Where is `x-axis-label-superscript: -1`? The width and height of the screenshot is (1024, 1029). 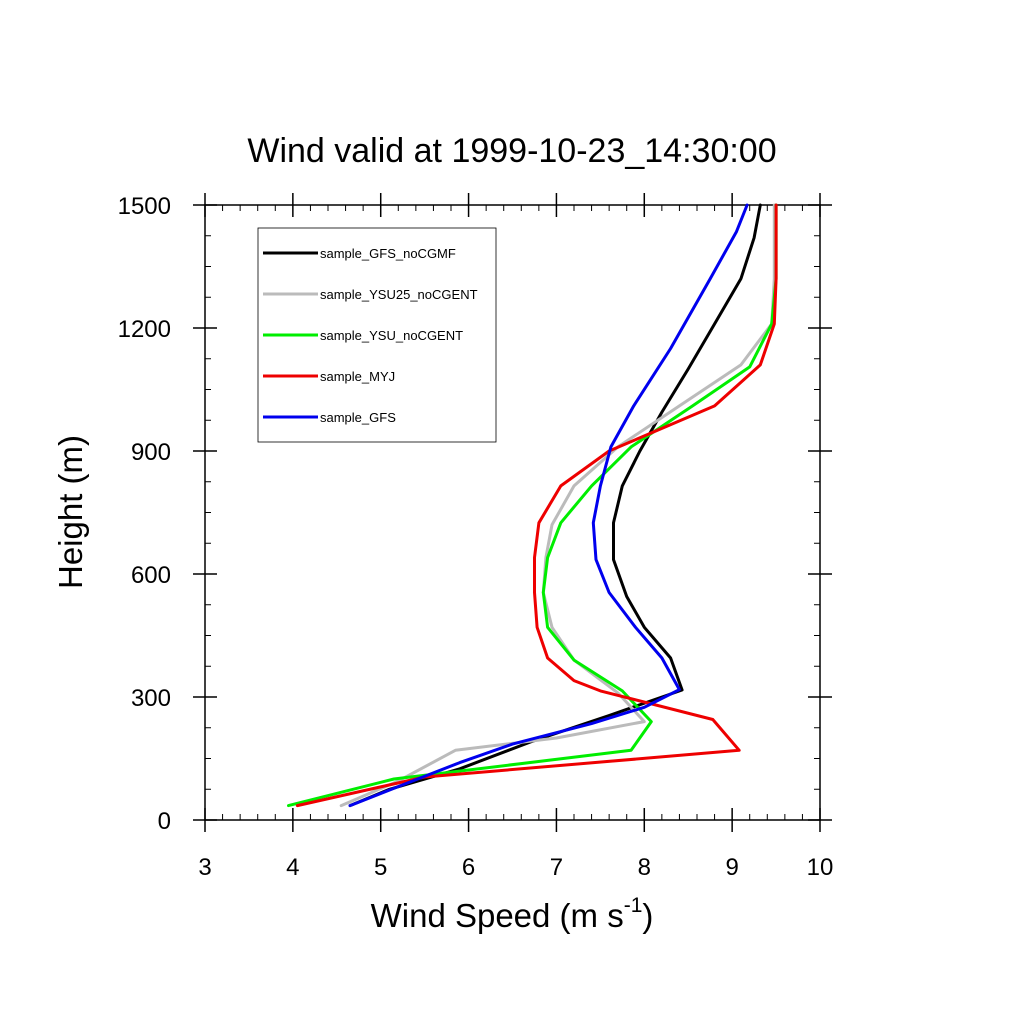 x-axis-label-superscript: -1 is located at coordinates (633, 905).